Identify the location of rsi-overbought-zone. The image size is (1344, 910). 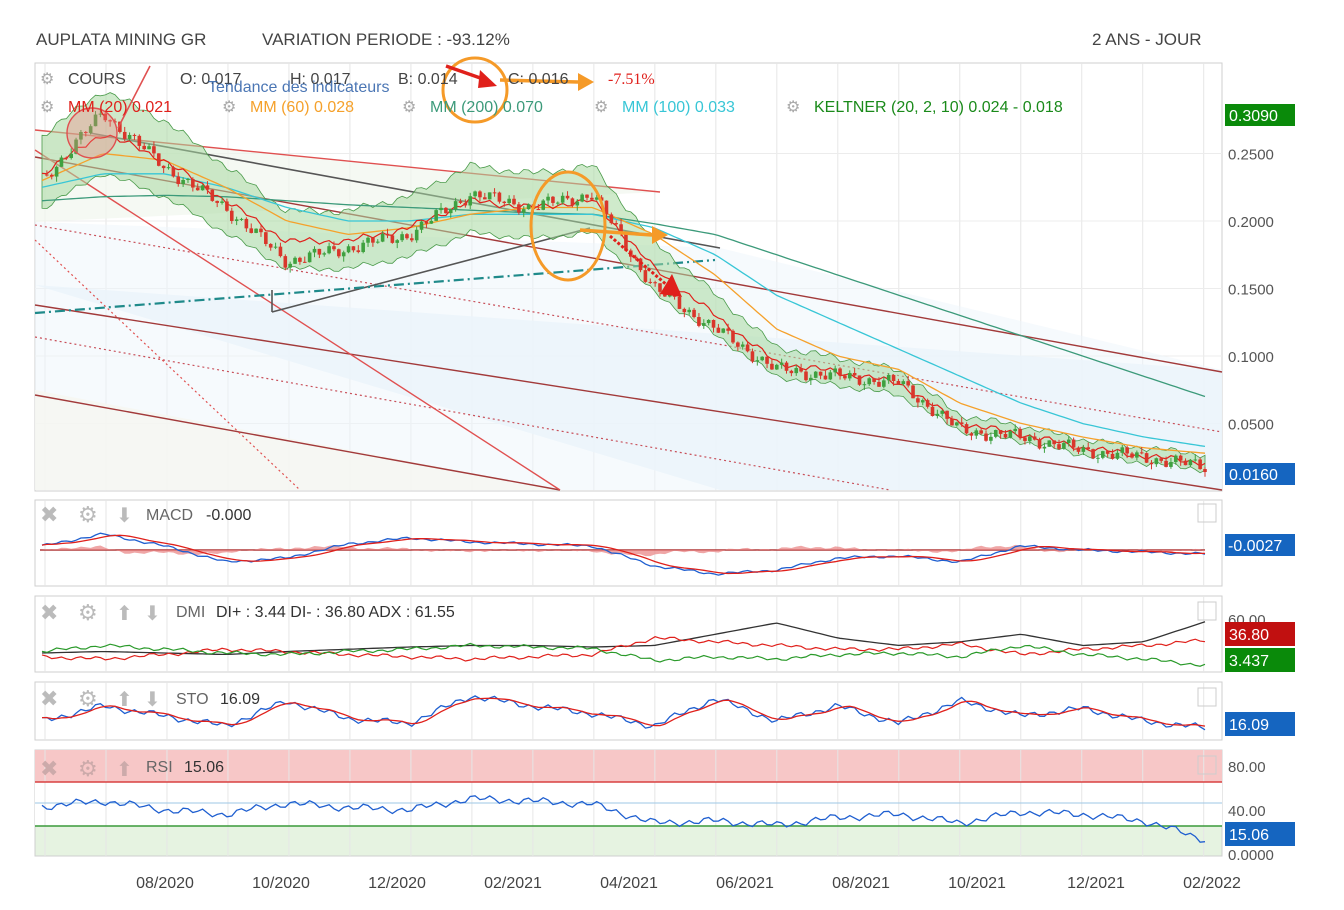
(628, 766).